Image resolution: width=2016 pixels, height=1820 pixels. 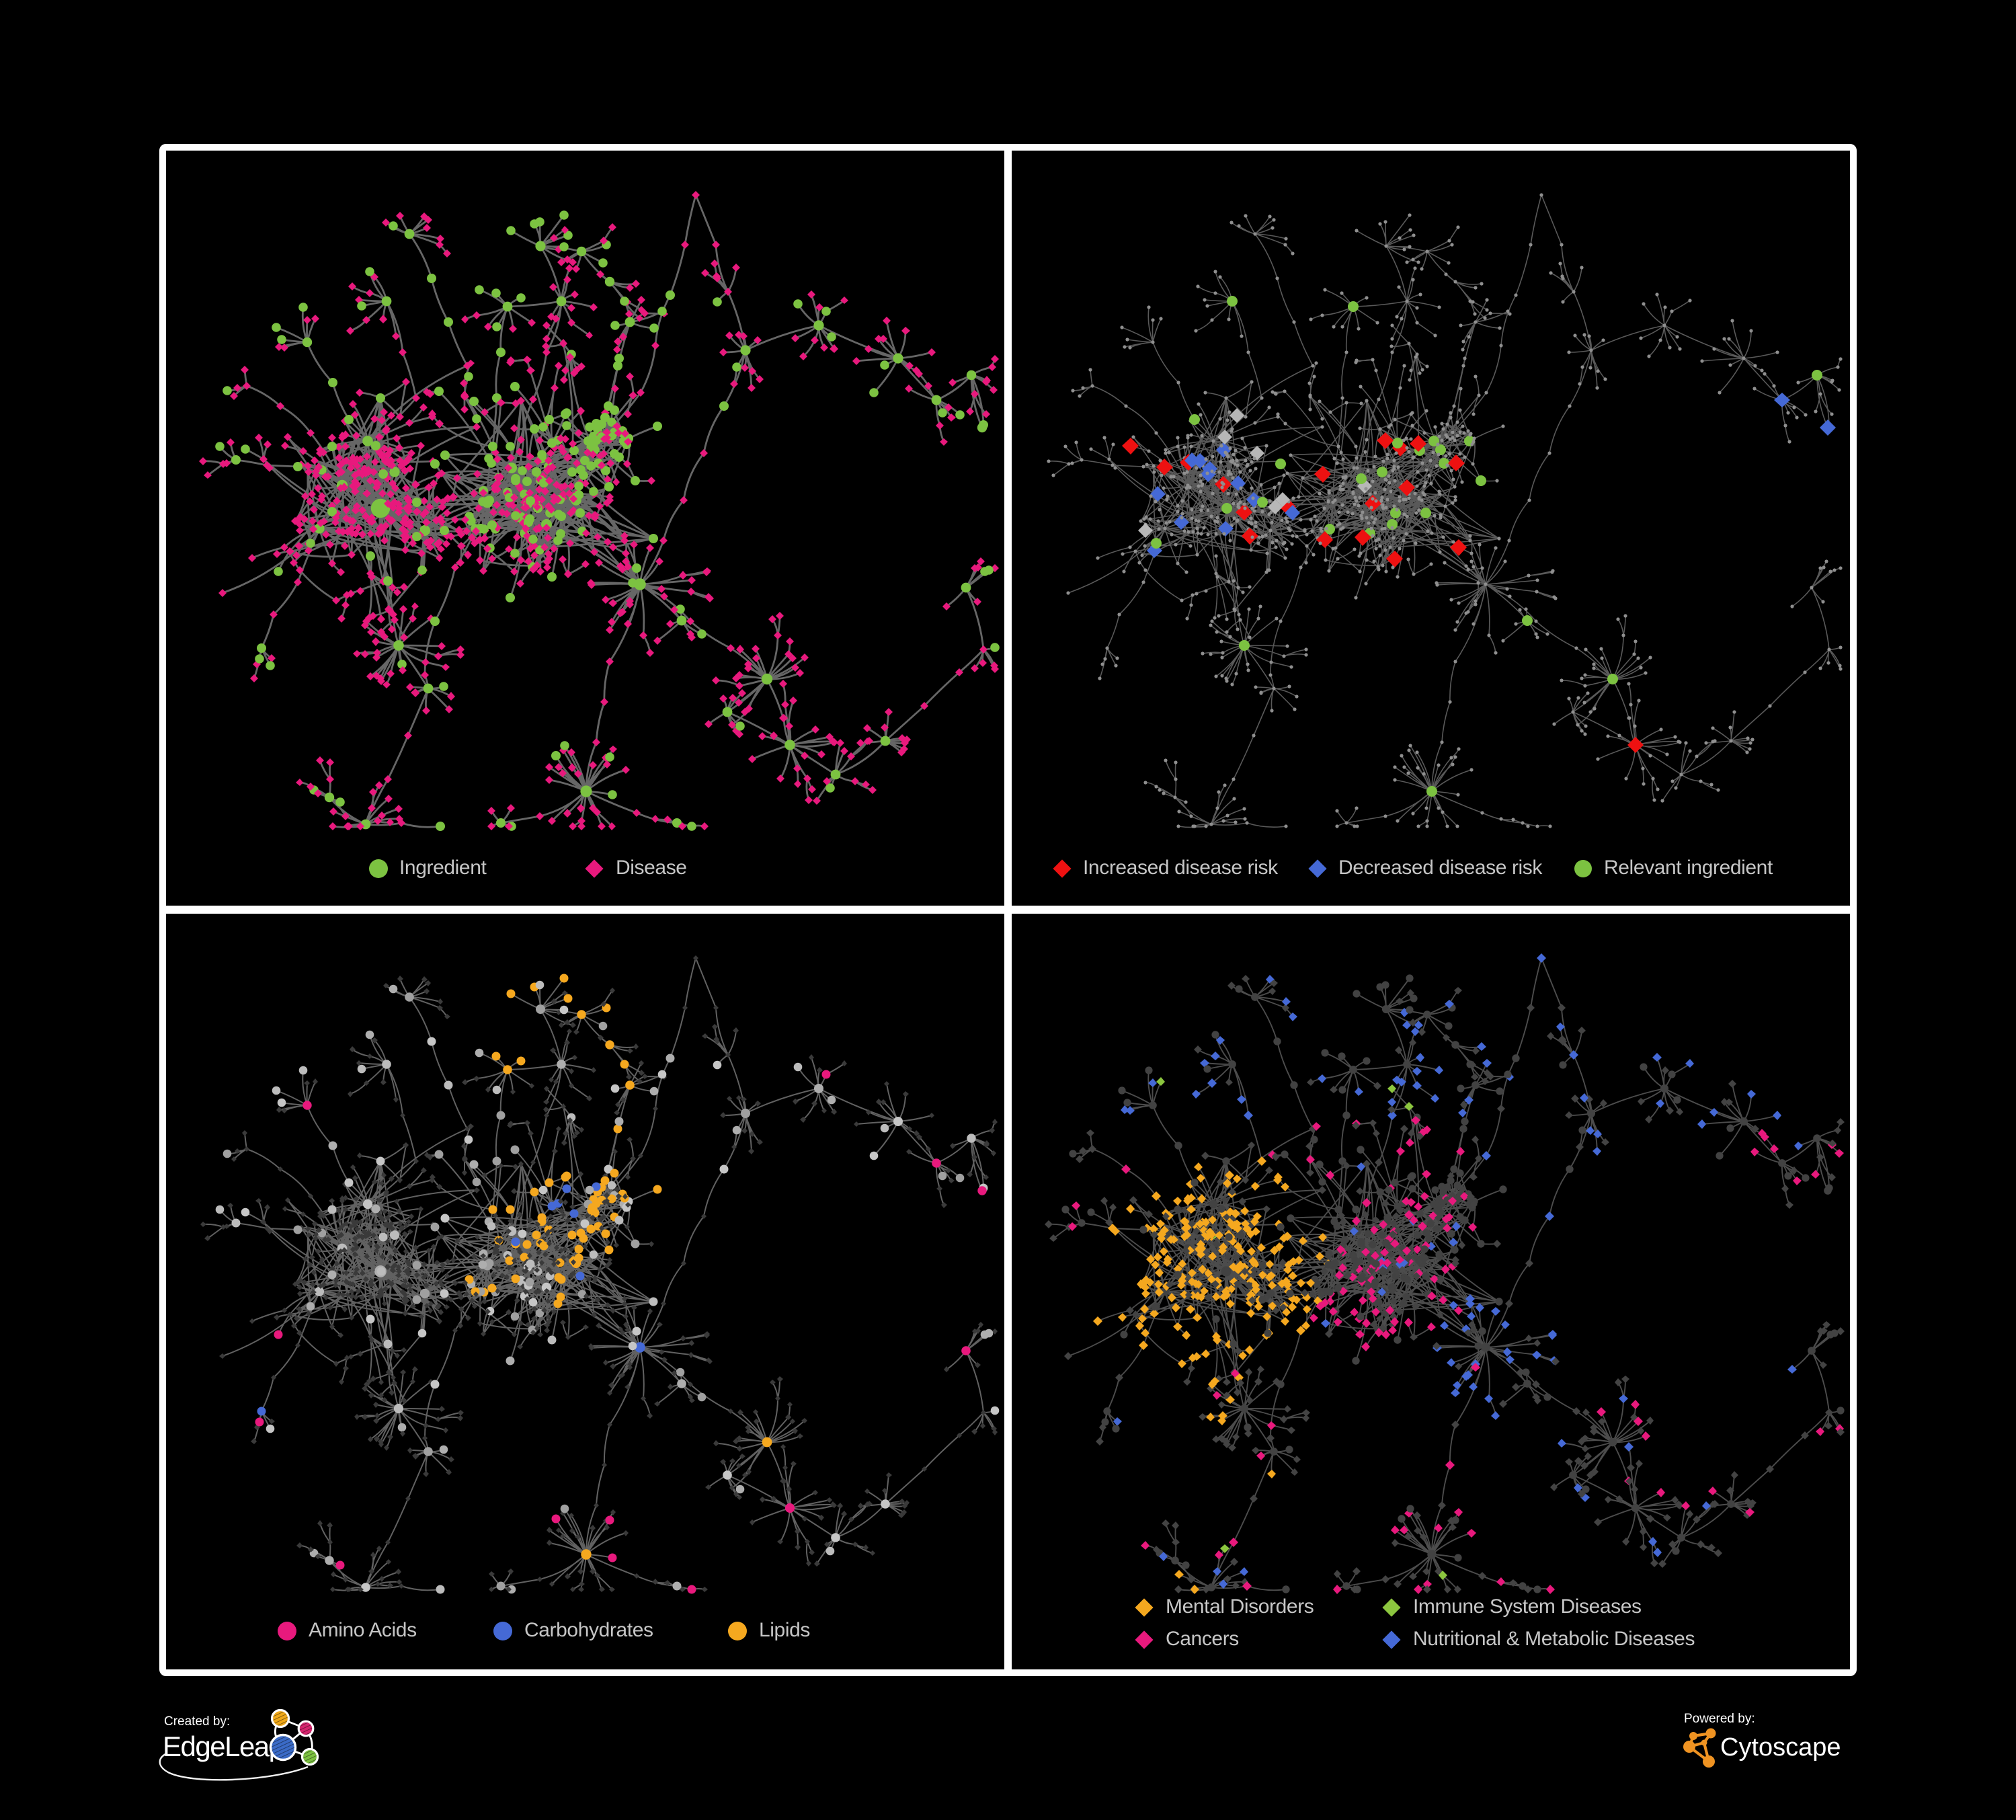 What do you see at coordinates (1719, 1719) in the screenshot?
I see `svg-text: Powered by:` at bounding box center [1719, 1719].